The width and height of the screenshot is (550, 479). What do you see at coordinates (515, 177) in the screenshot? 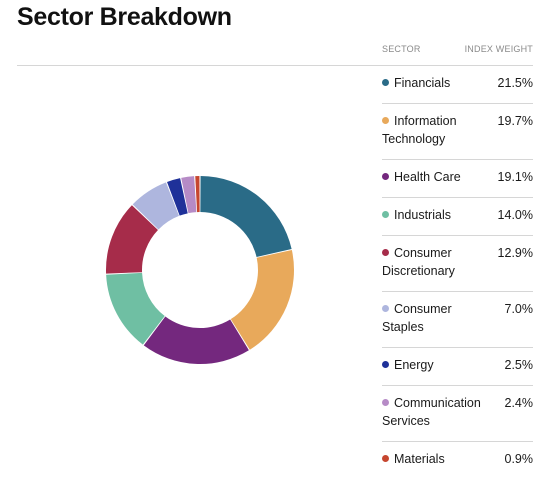
I see `legend-value: 19.1%` at bounding box center [515, 177].